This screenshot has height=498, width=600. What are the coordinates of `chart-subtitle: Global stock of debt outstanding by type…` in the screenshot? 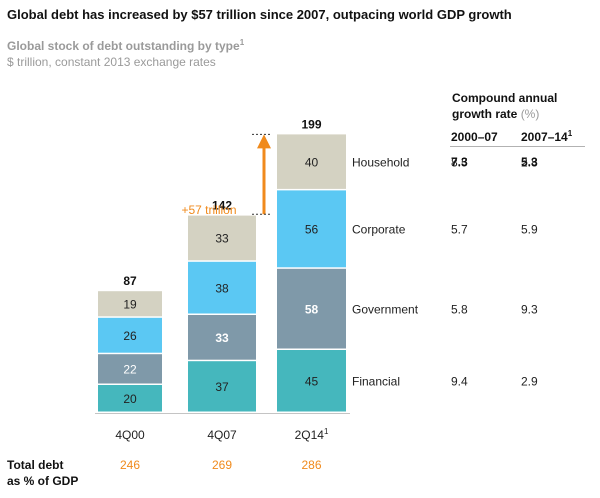 It's located at (125, 45).